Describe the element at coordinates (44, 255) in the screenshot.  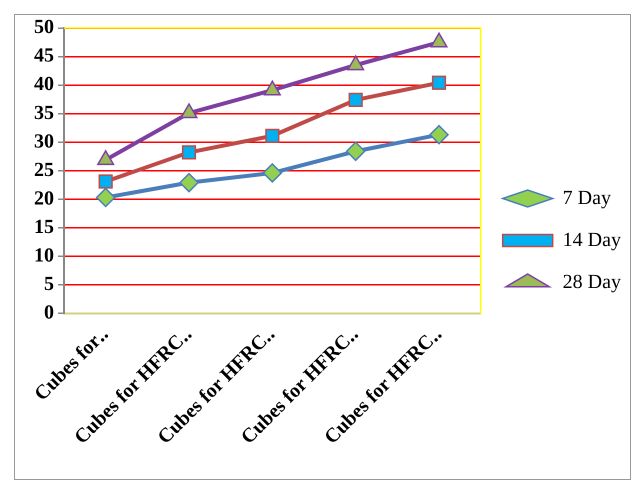
I see `y-tick-label: 10` at that location.